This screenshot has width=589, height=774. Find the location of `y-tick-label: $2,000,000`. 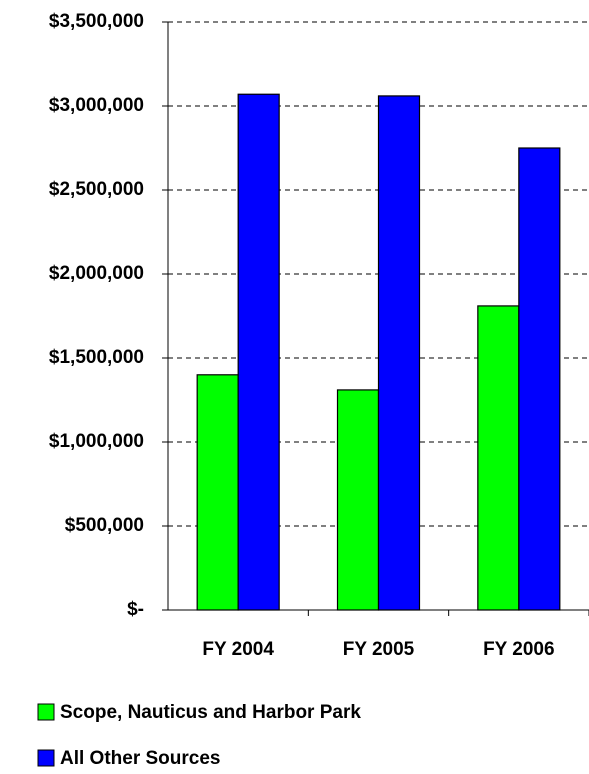

y-tick-label: $2,000,000 is located at coordinates (96, 273).